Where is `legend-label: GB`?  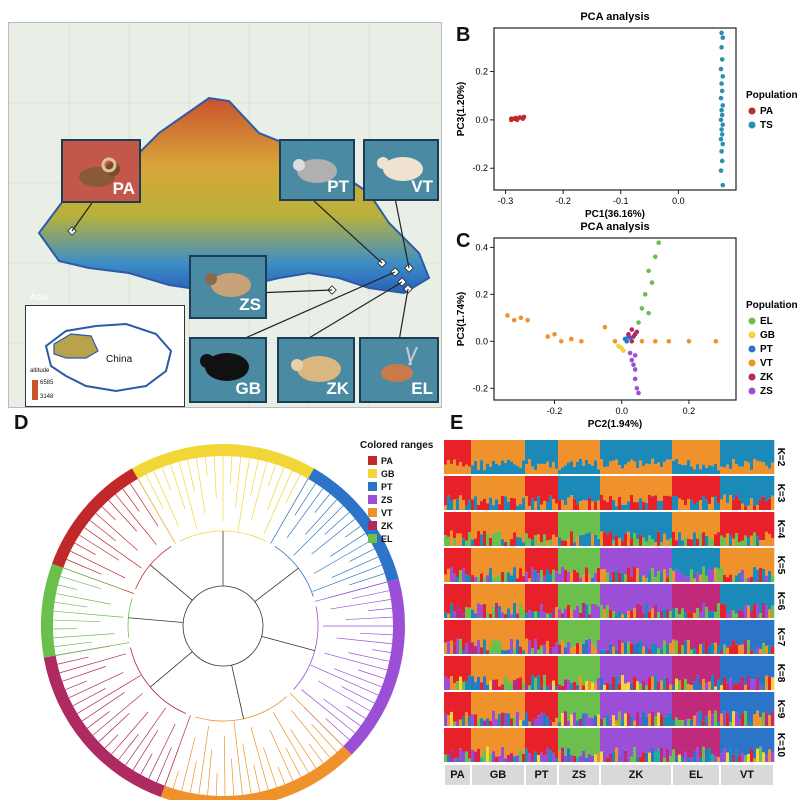
legend-label: GB is located at coordinates (388, 474).